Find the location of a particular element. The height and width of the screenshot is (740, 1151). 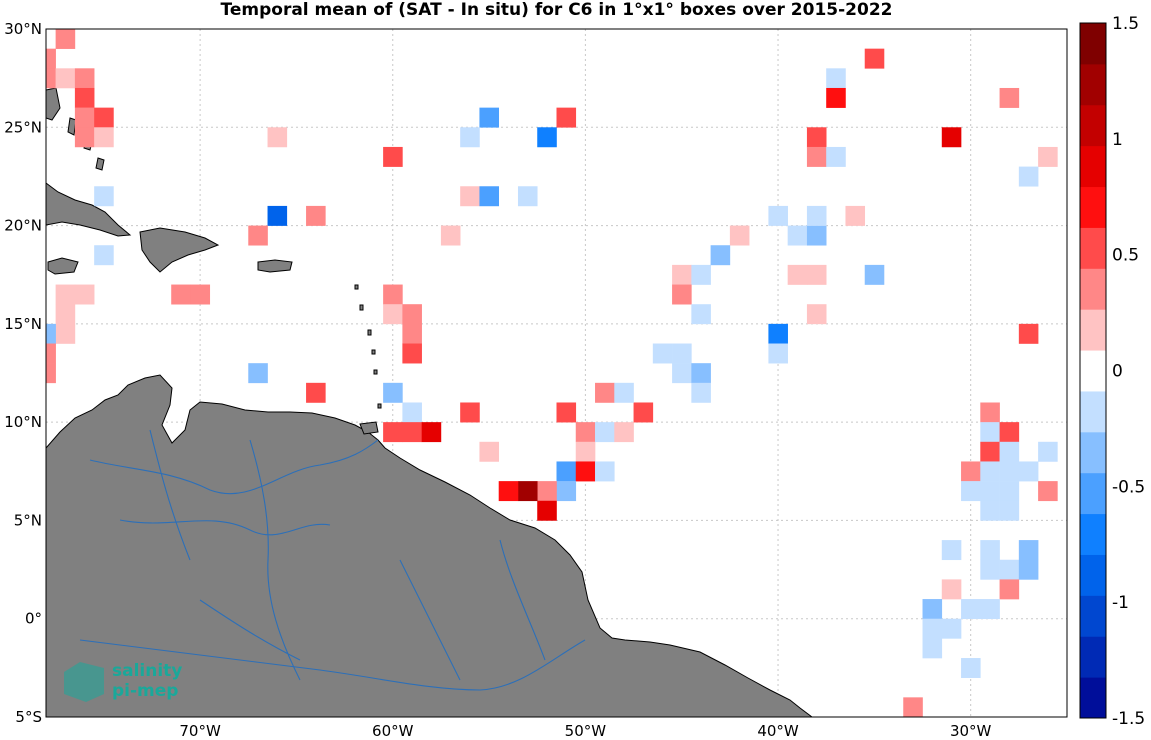

jamaica-land is located at coordinates (63, 266).